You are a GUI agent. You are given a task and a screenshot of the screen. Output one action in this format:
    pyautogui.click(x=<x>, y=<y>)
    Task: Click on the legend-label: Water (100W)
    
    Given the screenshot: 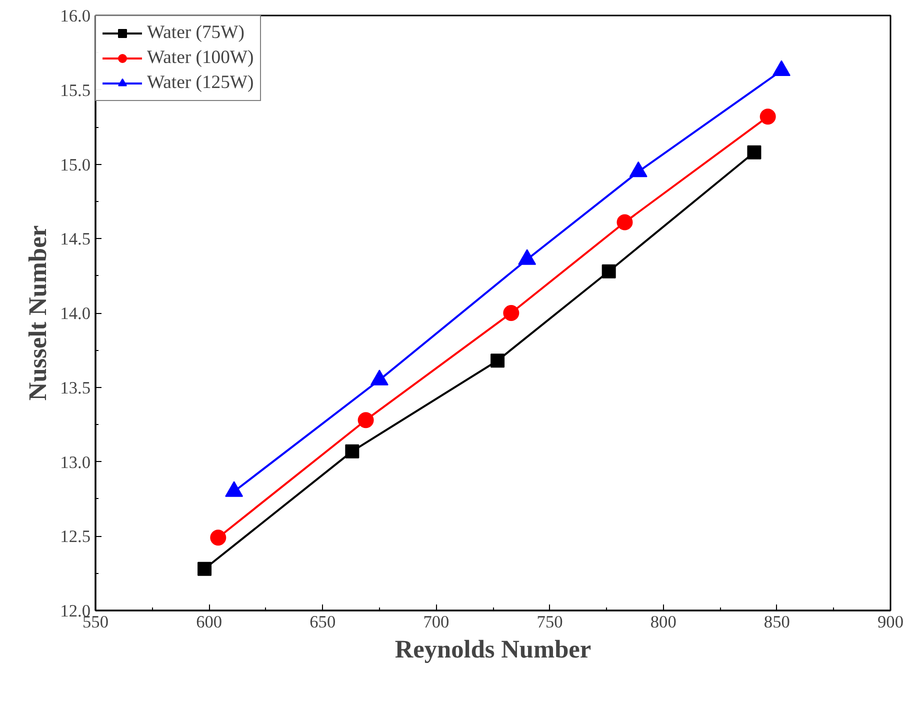 What is the action you would take?
    pyautogui.click(x=200, y=58)
    